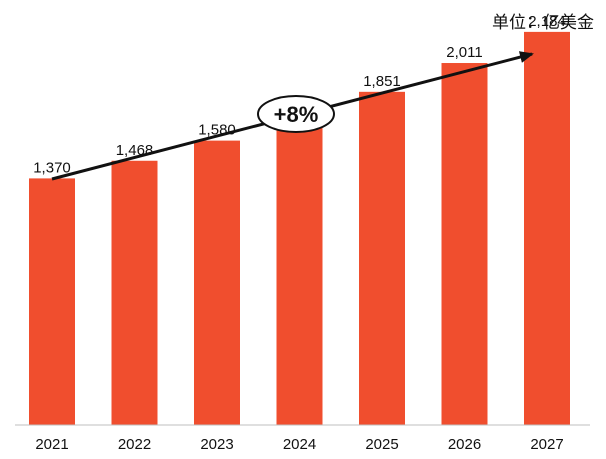 The image size is (606, 459). Describe the element at coordinates (464, 244) in the screenshot. I see `bar-2026` at that location.